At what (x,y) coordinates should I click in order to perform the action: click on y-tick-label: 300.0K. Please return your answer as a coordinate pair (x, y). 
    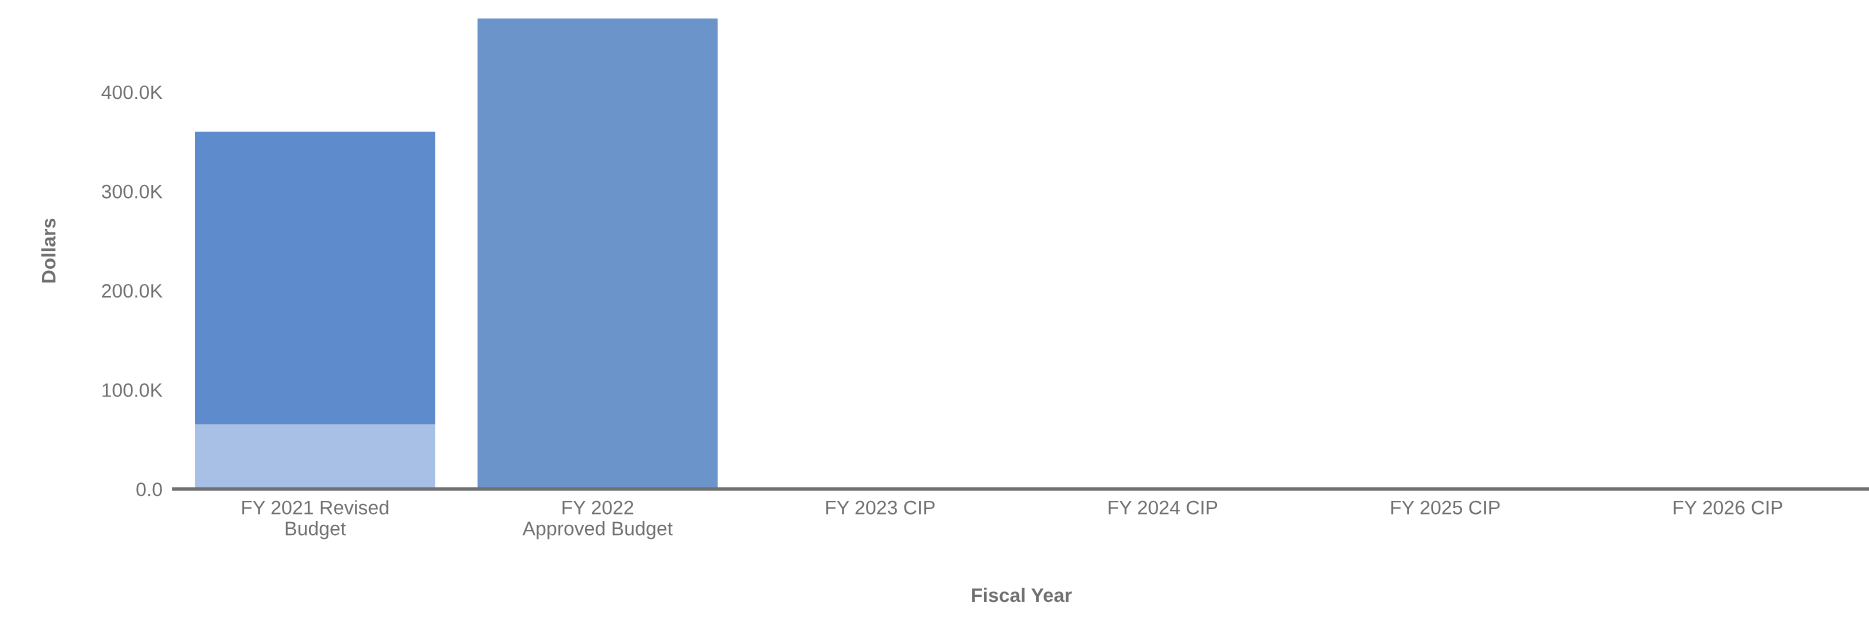
    Looking at the image, I should click on (132, 191).